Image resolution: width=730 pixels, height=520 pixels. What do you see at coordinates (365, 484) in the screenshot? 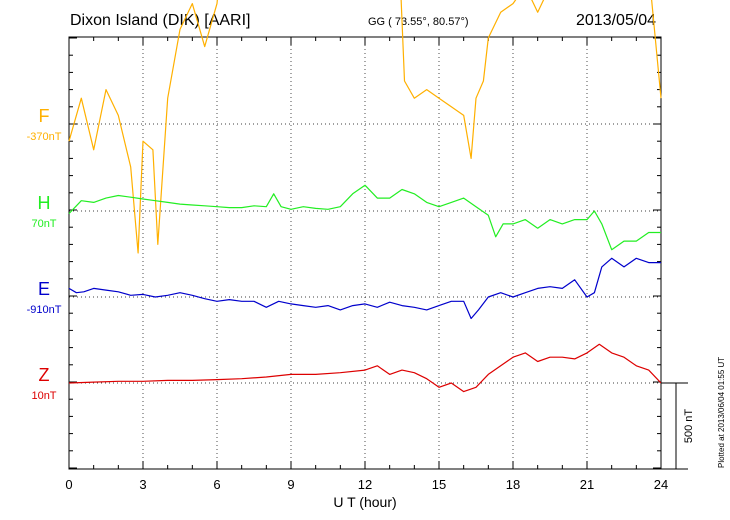
I see `x-tick-label: 12` at bounding box center [365, 484].